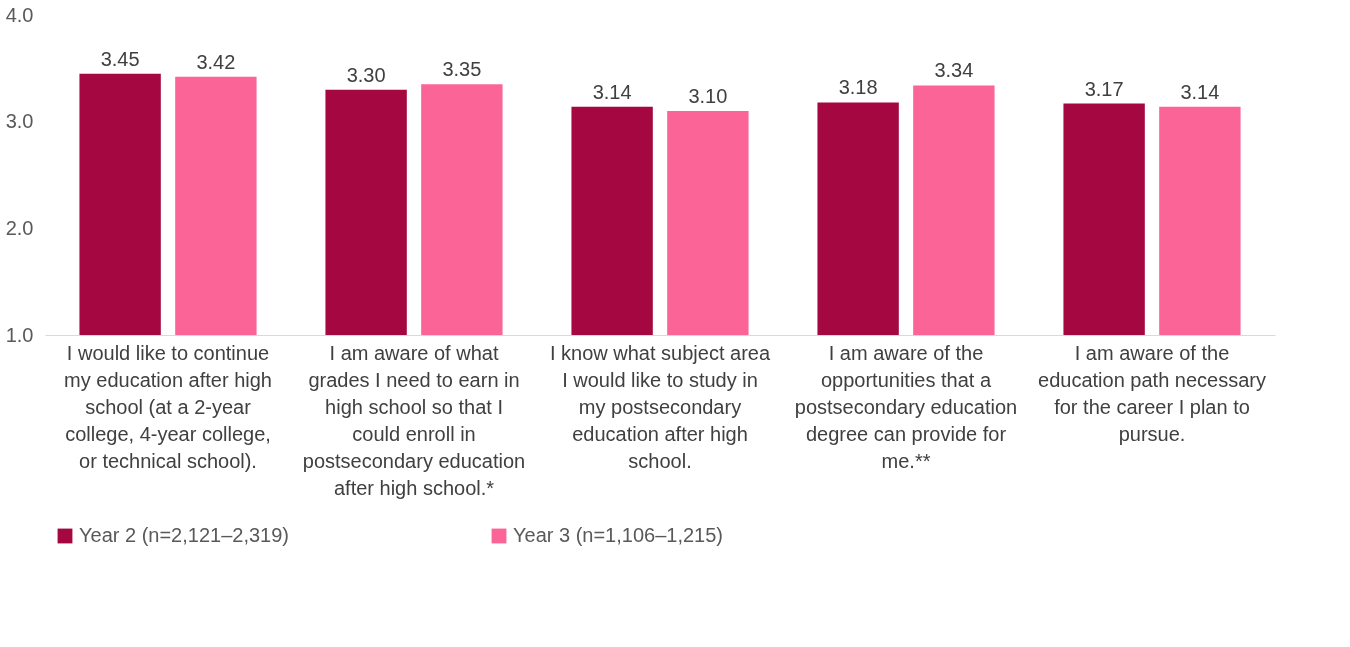 The width and height of the screenshot is (1350, 647). Describe the element at coordinates (216, 61) in the screenshot. I see `data-label: 3.42` at that location.